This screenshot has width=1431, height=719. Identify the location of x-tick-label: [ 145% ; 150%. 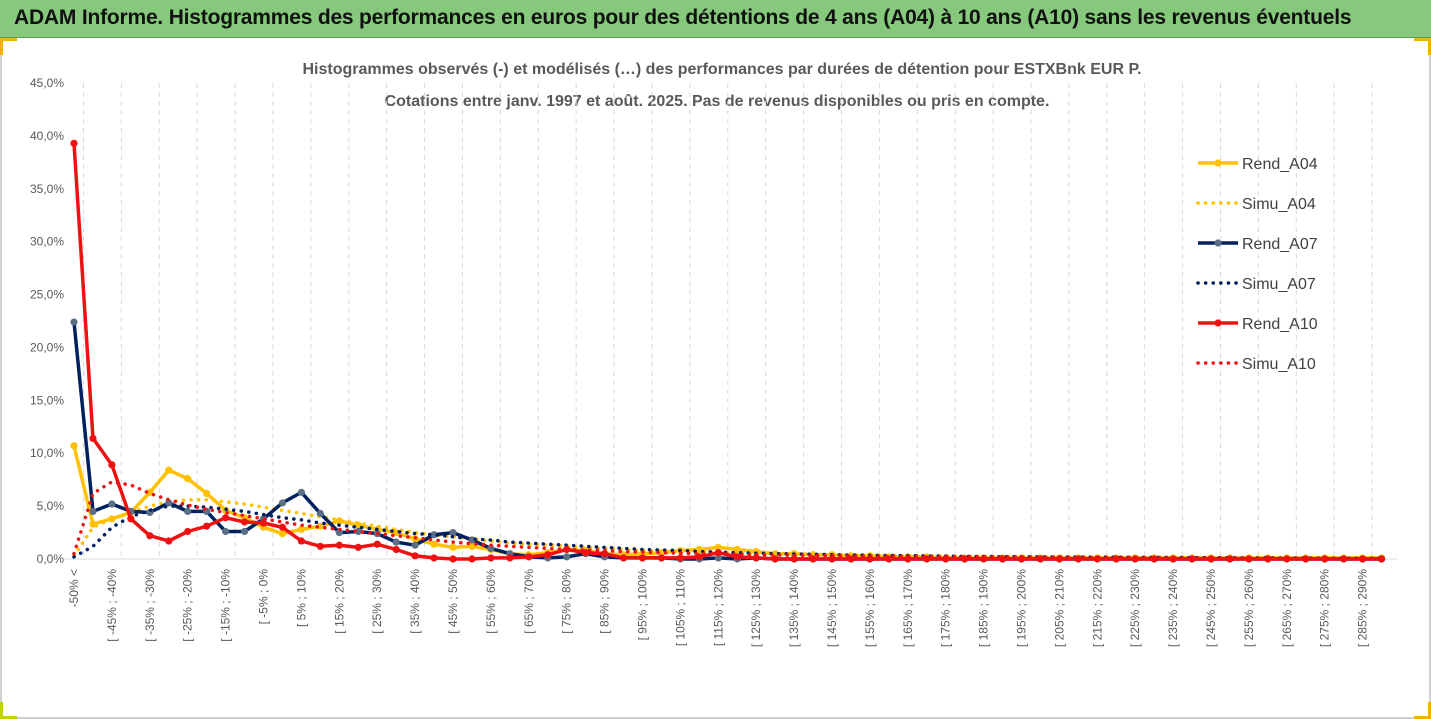
(832, 608).